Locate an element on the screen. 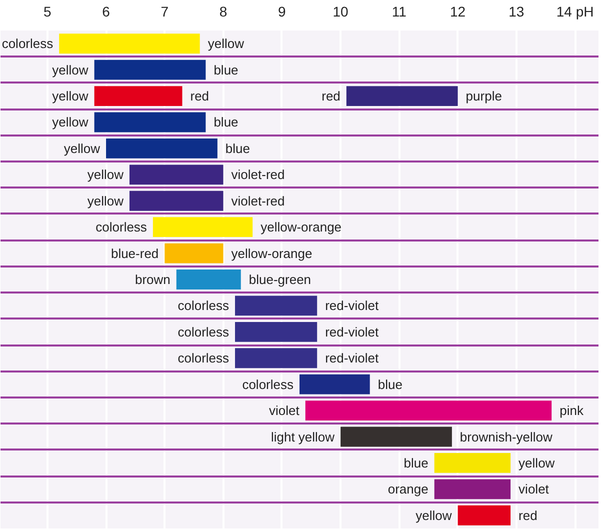  x-tick-label: 11 is located at coordinates (399, 12).